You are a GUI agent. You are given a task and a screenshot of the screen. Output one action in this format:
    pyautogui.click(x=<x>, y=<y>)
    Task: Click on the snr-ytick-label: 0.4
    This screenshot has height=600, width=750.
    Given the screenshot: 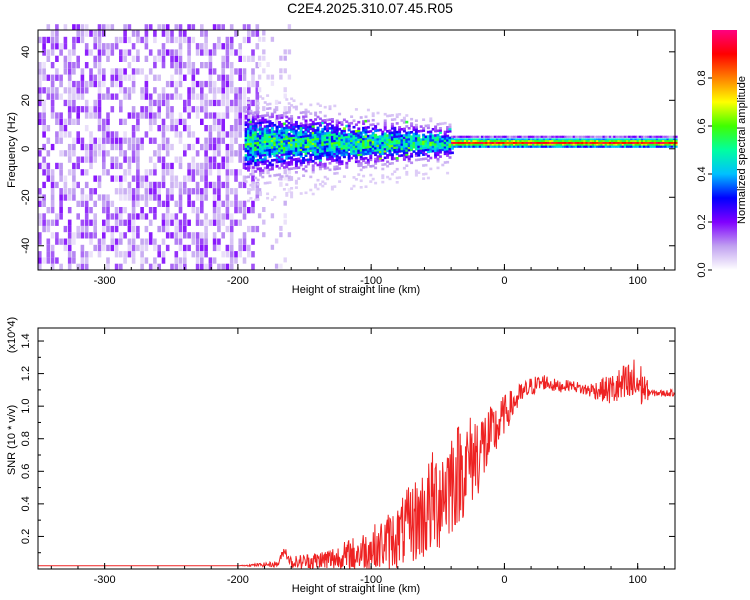 What is the action you would take?
    pyautogui.click(x=26, y=503)
    